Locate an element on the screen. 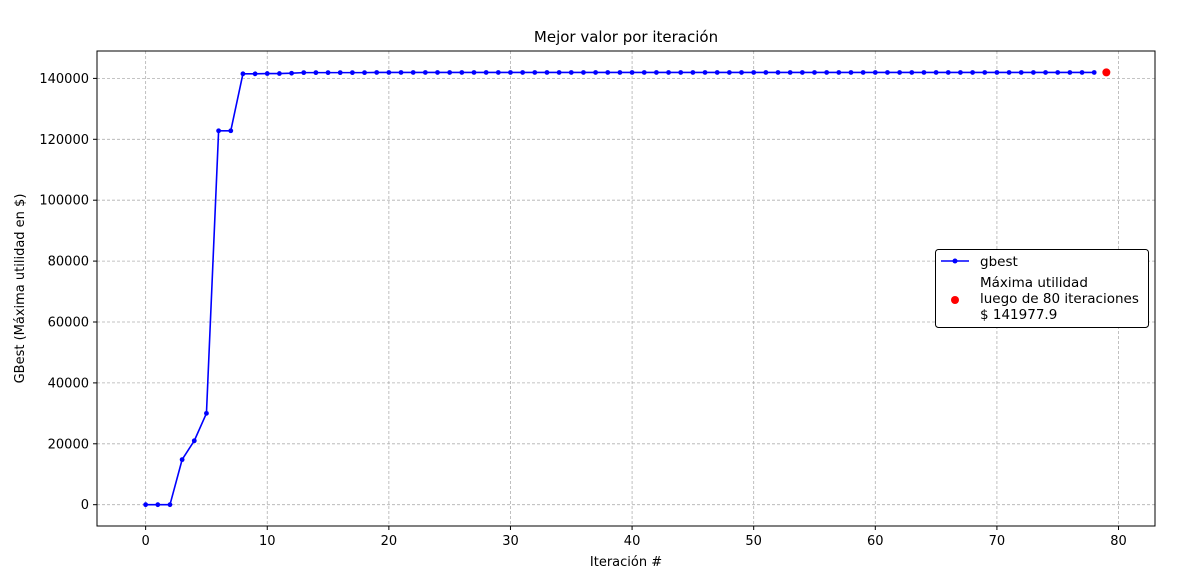 This screenshot has width=1190, height=580. legend-box is located at coordinates (1042, 288).